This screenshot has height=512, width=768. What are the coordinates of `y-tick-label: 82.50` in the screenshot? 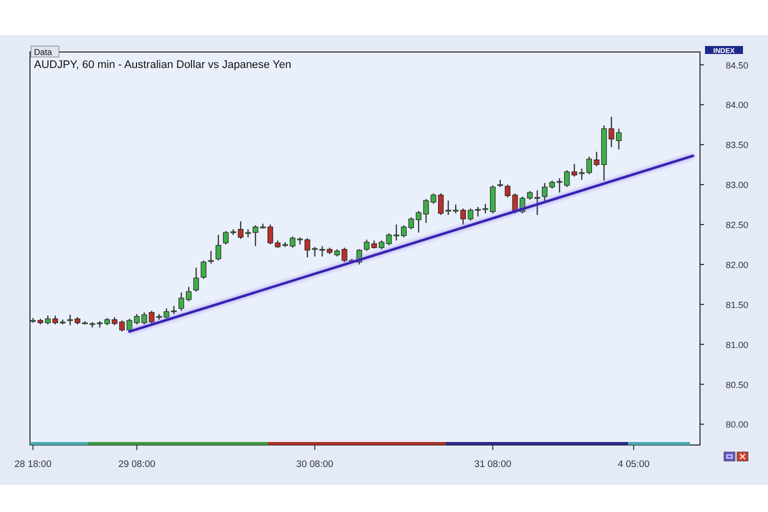 It's located at (737, 225).